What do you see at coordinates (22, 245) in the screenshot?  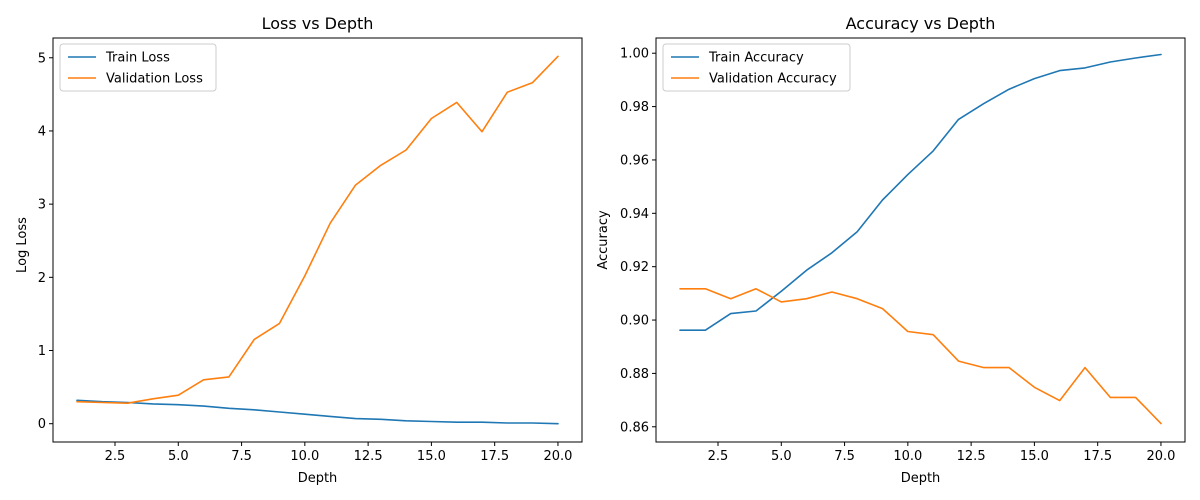 I see `y-axis-label: Log Loss` at bounding box center [22, 245].